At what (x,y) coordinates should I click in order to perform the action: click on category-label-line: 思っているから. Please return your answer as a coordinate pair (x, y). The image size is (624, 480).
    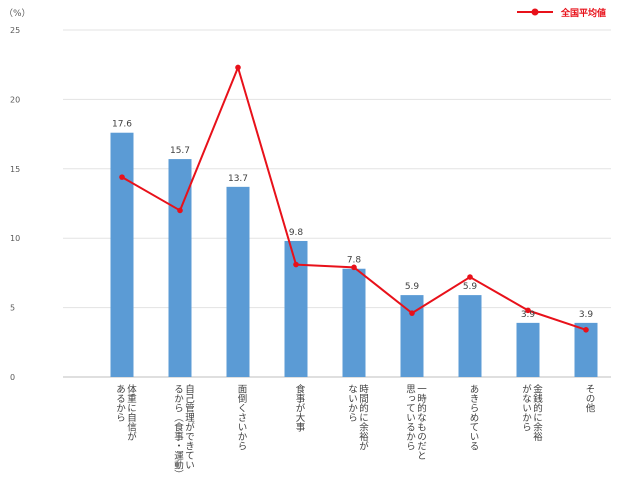
    Looking at the image, I should click on (410, 417).